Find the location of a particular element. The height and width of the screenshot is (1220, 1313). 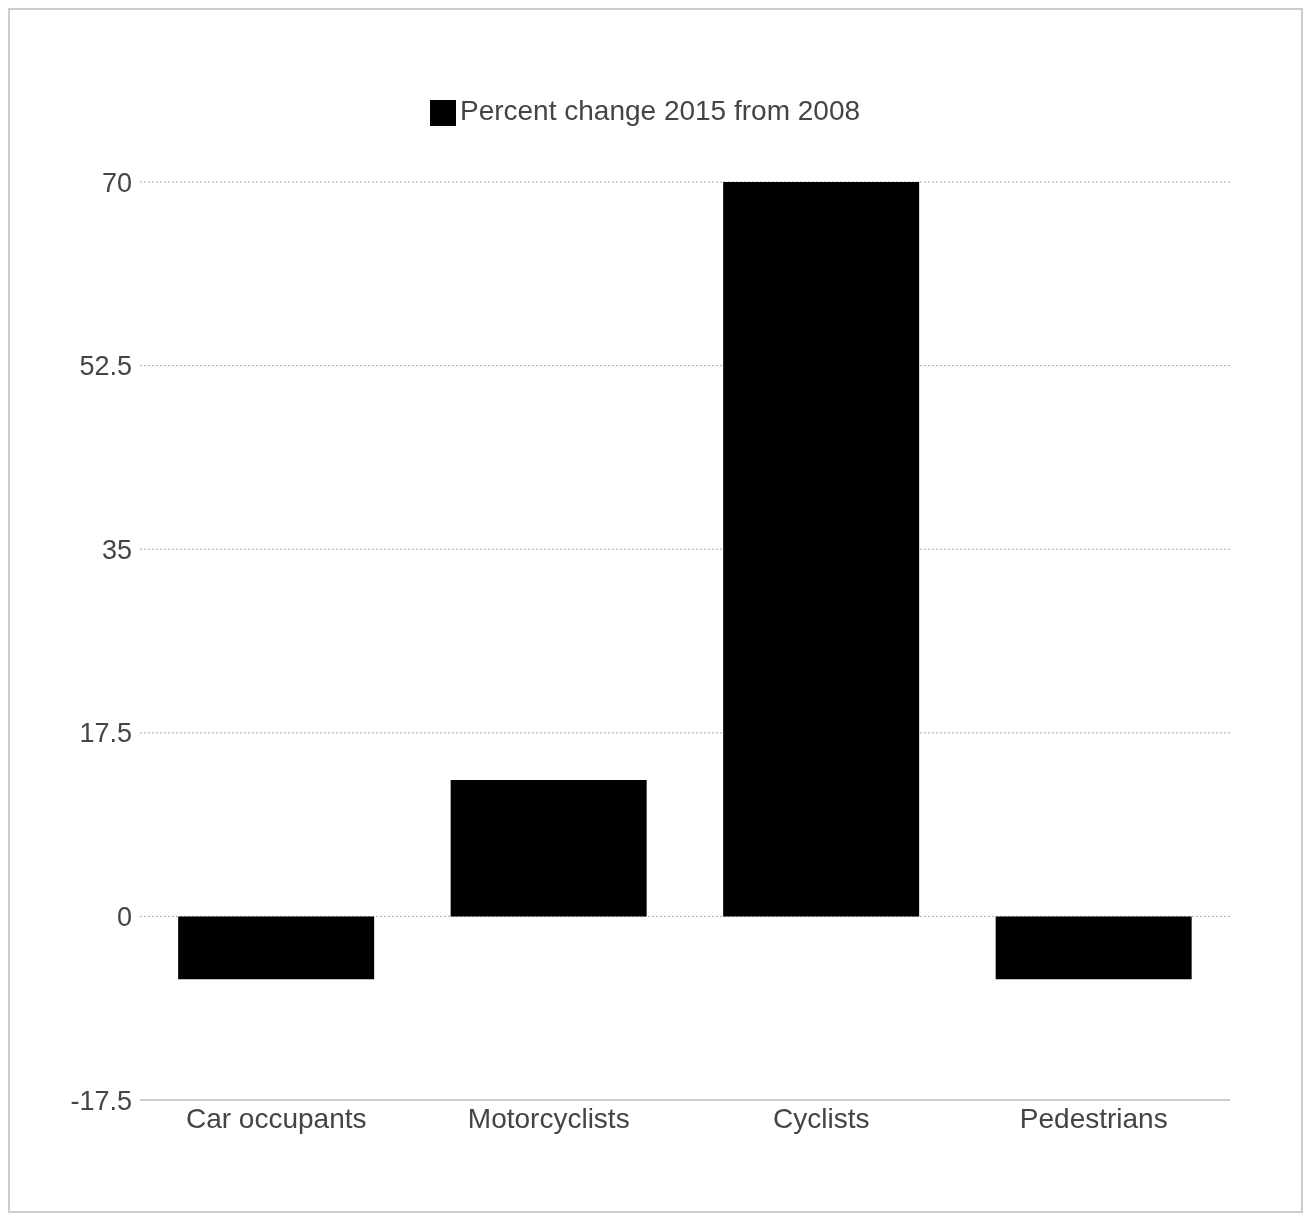

y-tick-label: -17.5 is located at coordinates (101, 1100).